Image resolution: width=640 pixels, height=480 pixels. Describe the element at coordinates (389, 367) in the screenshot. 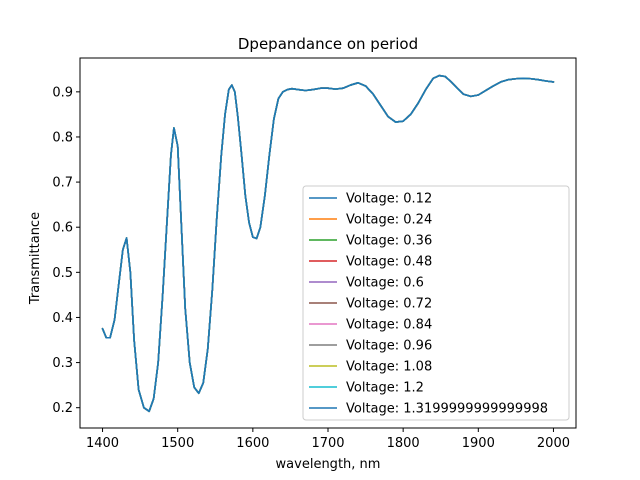

I see `legend-entry: Voltage: 1.08` at that location.